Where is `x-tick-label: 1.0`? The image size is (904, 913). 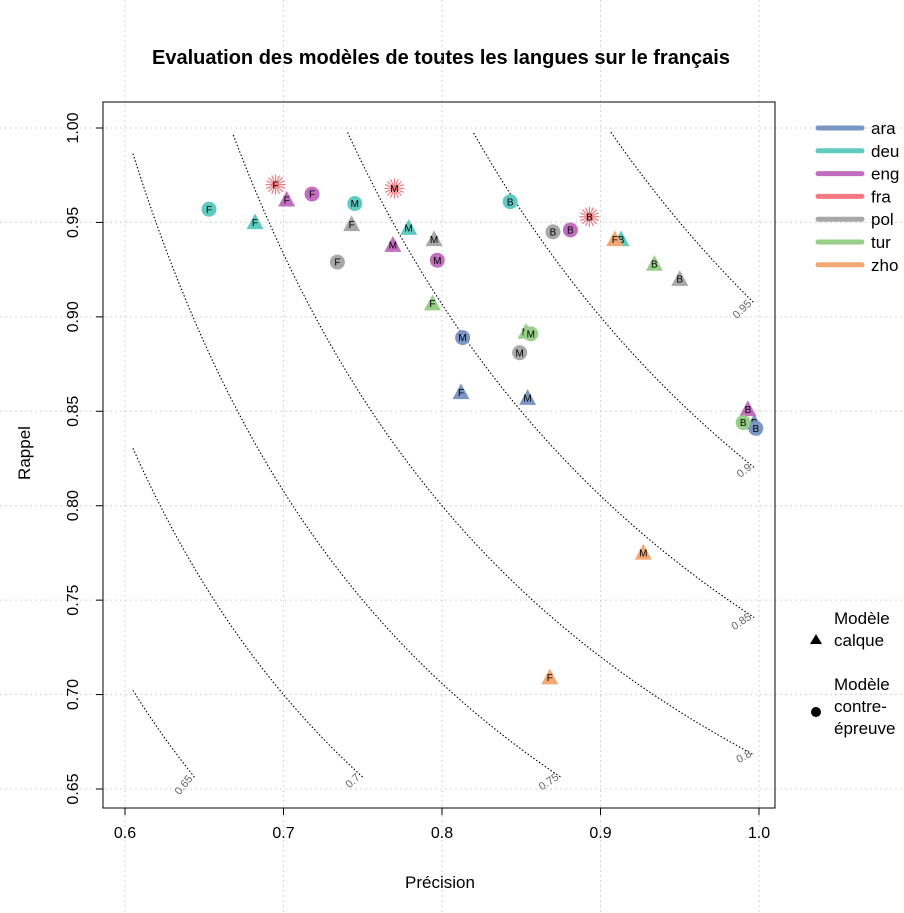
x-tick-label: 1.0 is located at coordinates (759, 833).